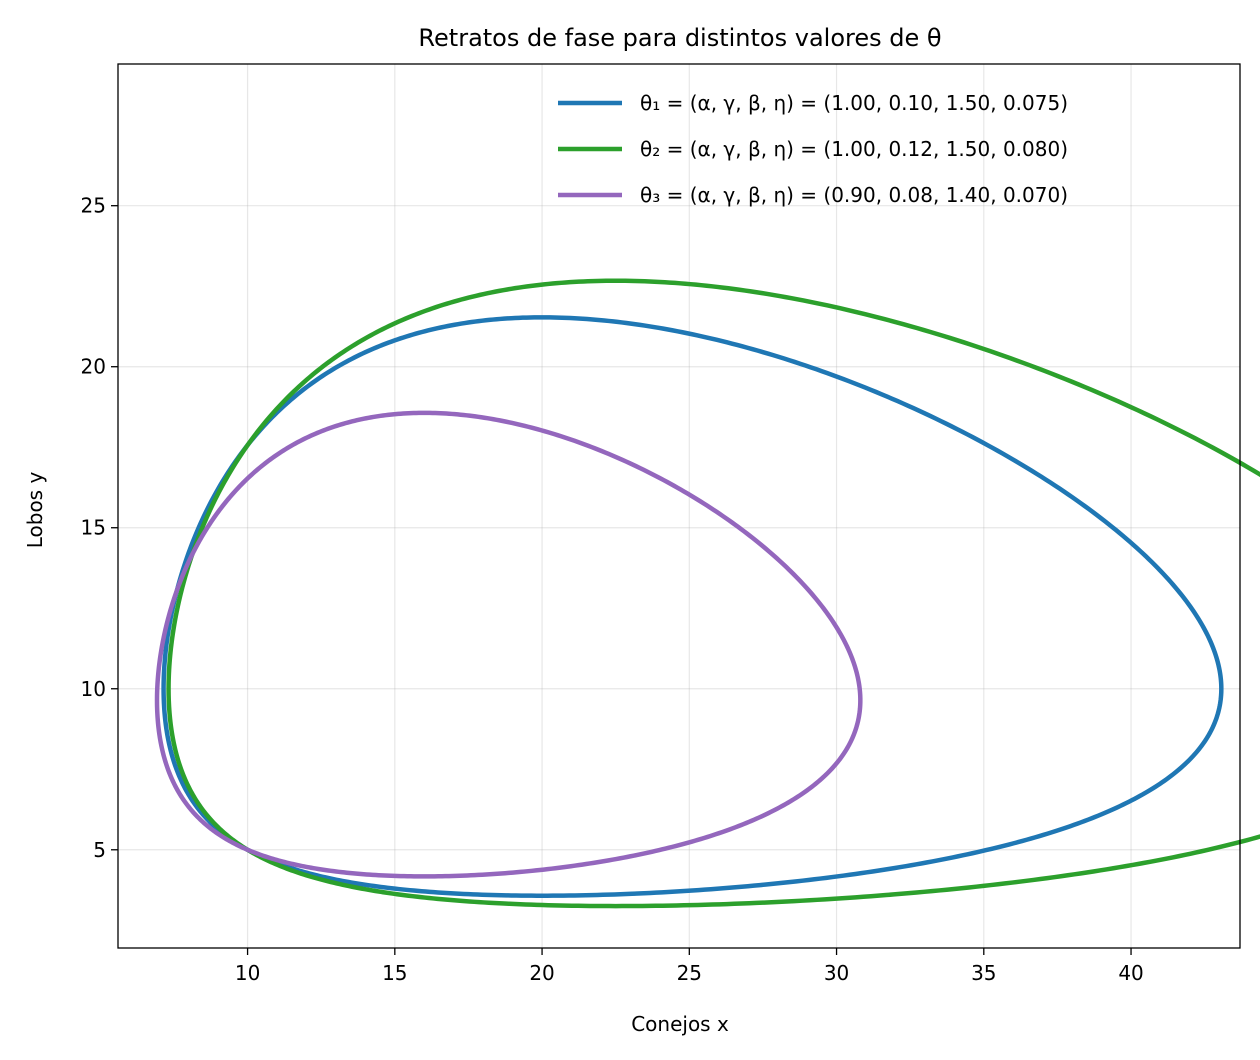 This screenshot has width=1260, height=1060. What do you see at coordinates (836, 973) in the screenshot?
I see `x-tick-label: 30` at bounding box center [836, 973].